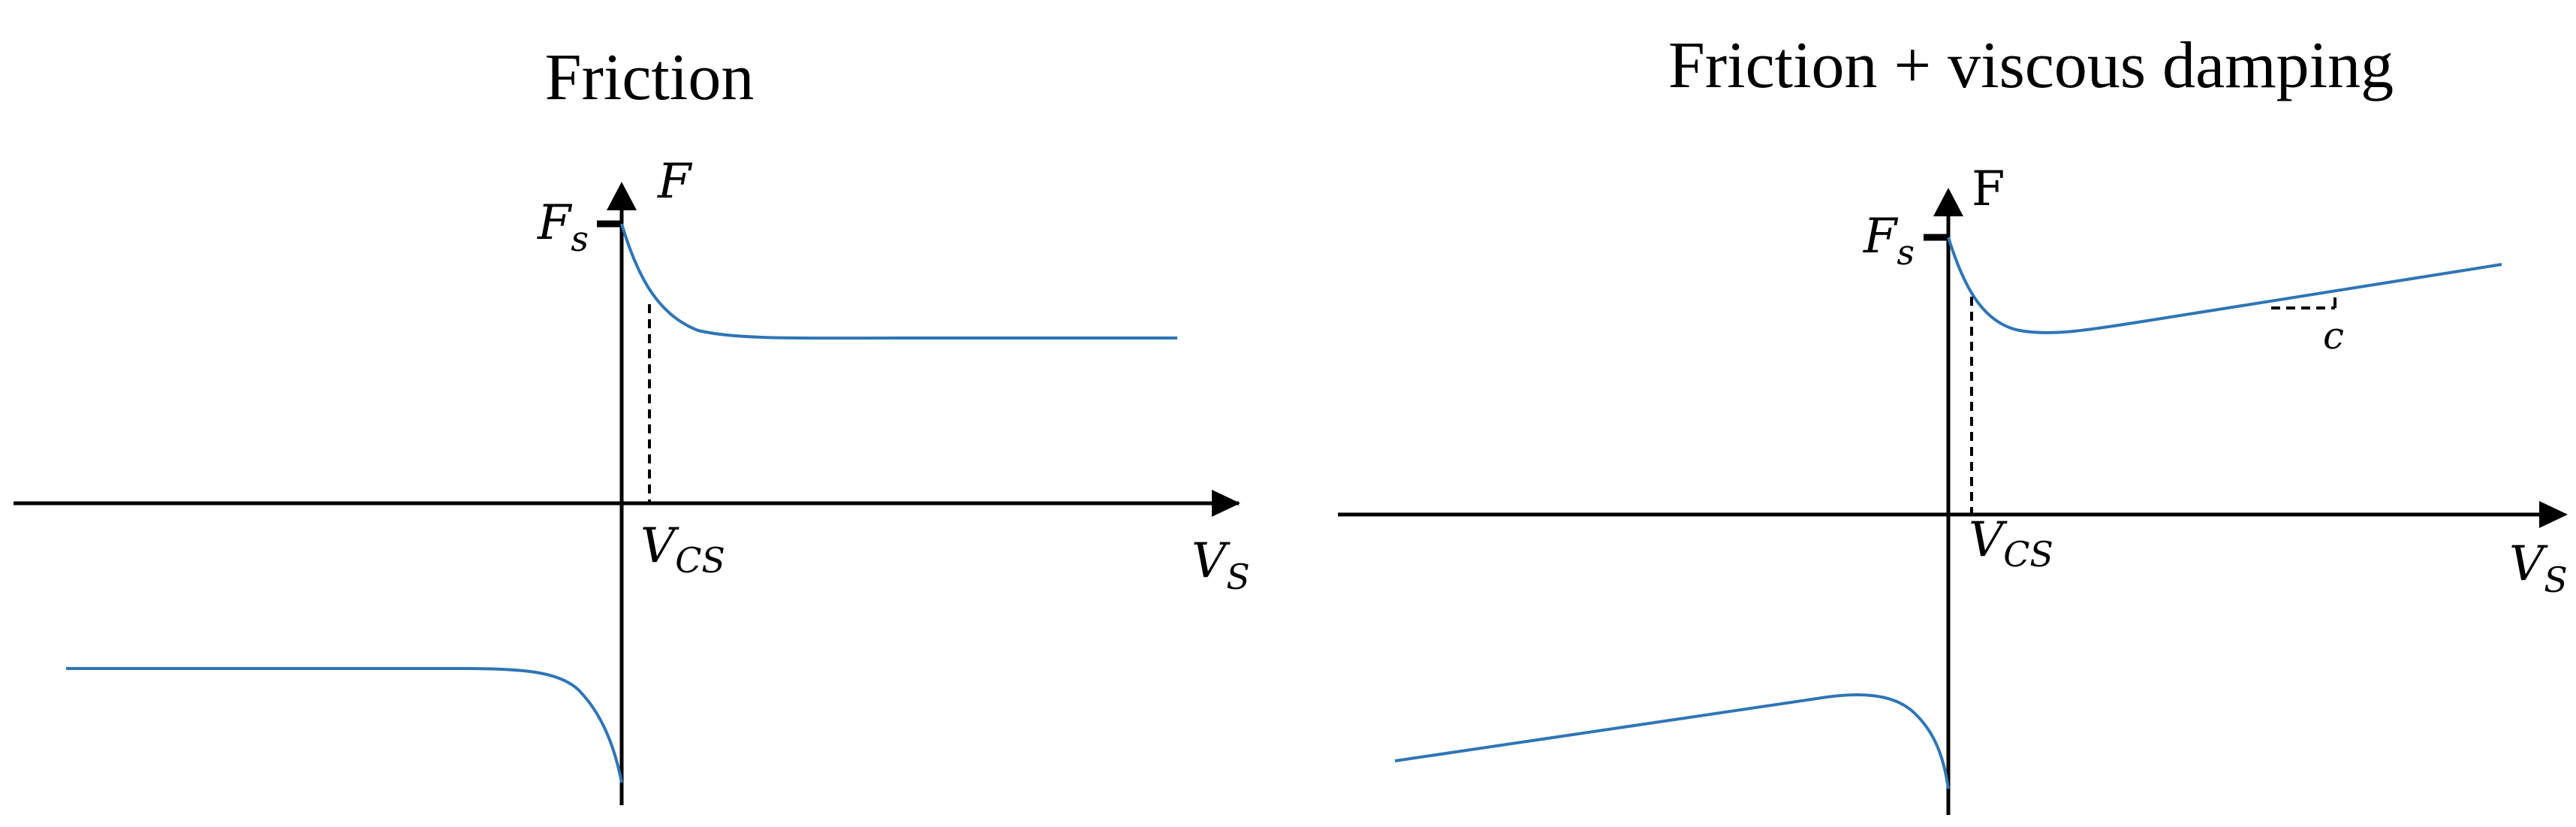 The image size is (2576, 827). Describe the element at coordinates (650, 77) in the screenshot. I see `panel-title: Friction` at that location.